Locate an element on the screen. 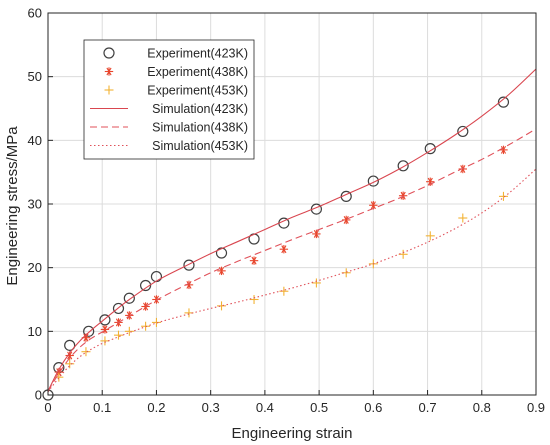  legend-label: Experiment(438K) is located at coordinates (197, 72).